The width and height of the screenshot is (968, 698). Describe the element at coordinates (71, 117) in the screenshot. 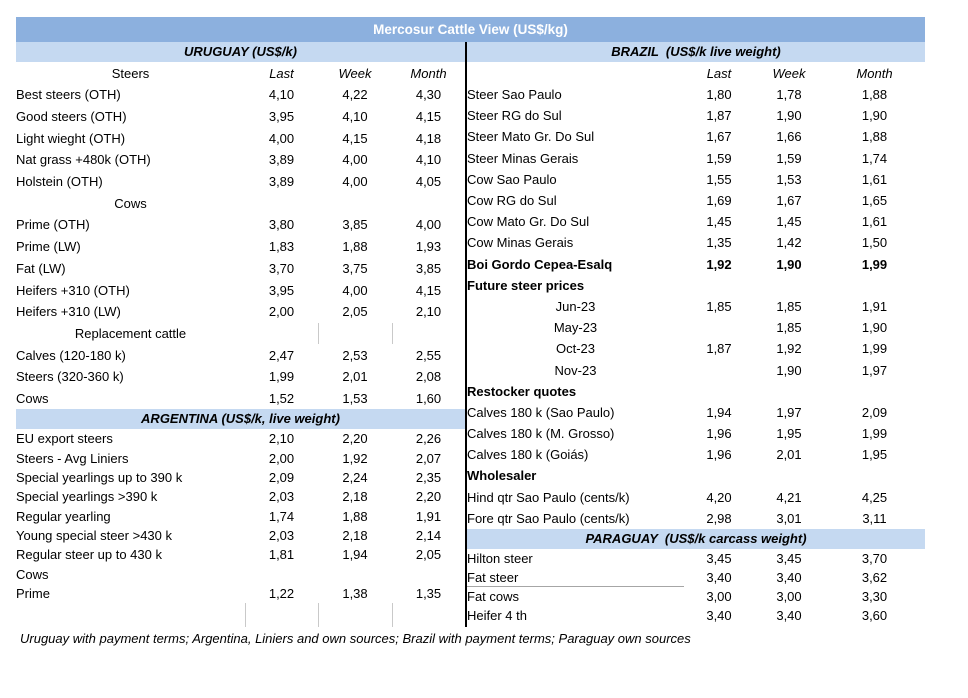

I see `row-label: Good steers (OTH)` at that location.